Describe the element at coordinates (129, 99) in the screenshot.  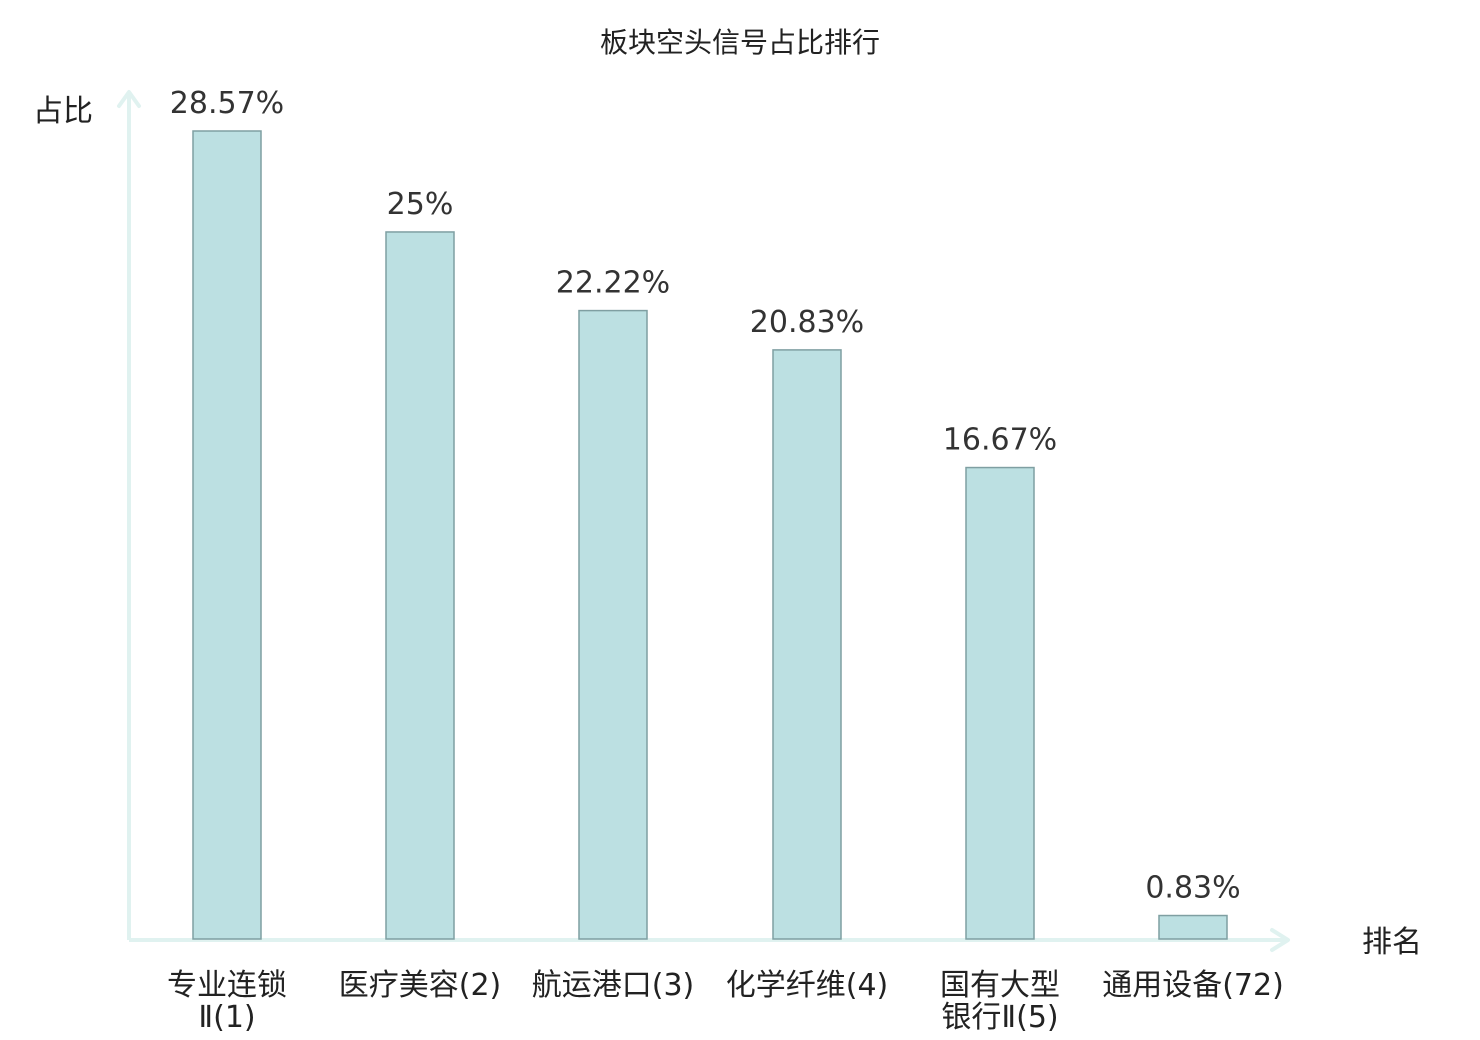
I see `y-axis-arrow-icon` at that location.